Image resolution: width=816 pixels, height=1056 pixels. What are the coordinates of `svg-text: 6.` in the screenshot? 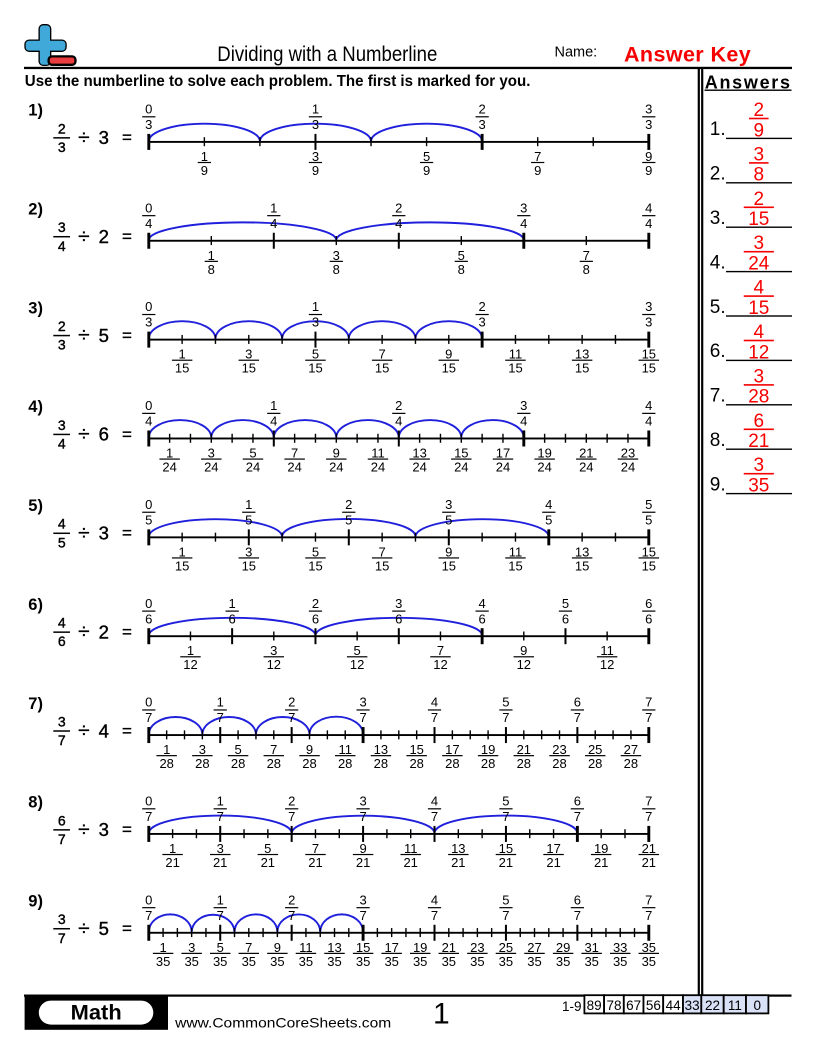 It's located at (718, 351).